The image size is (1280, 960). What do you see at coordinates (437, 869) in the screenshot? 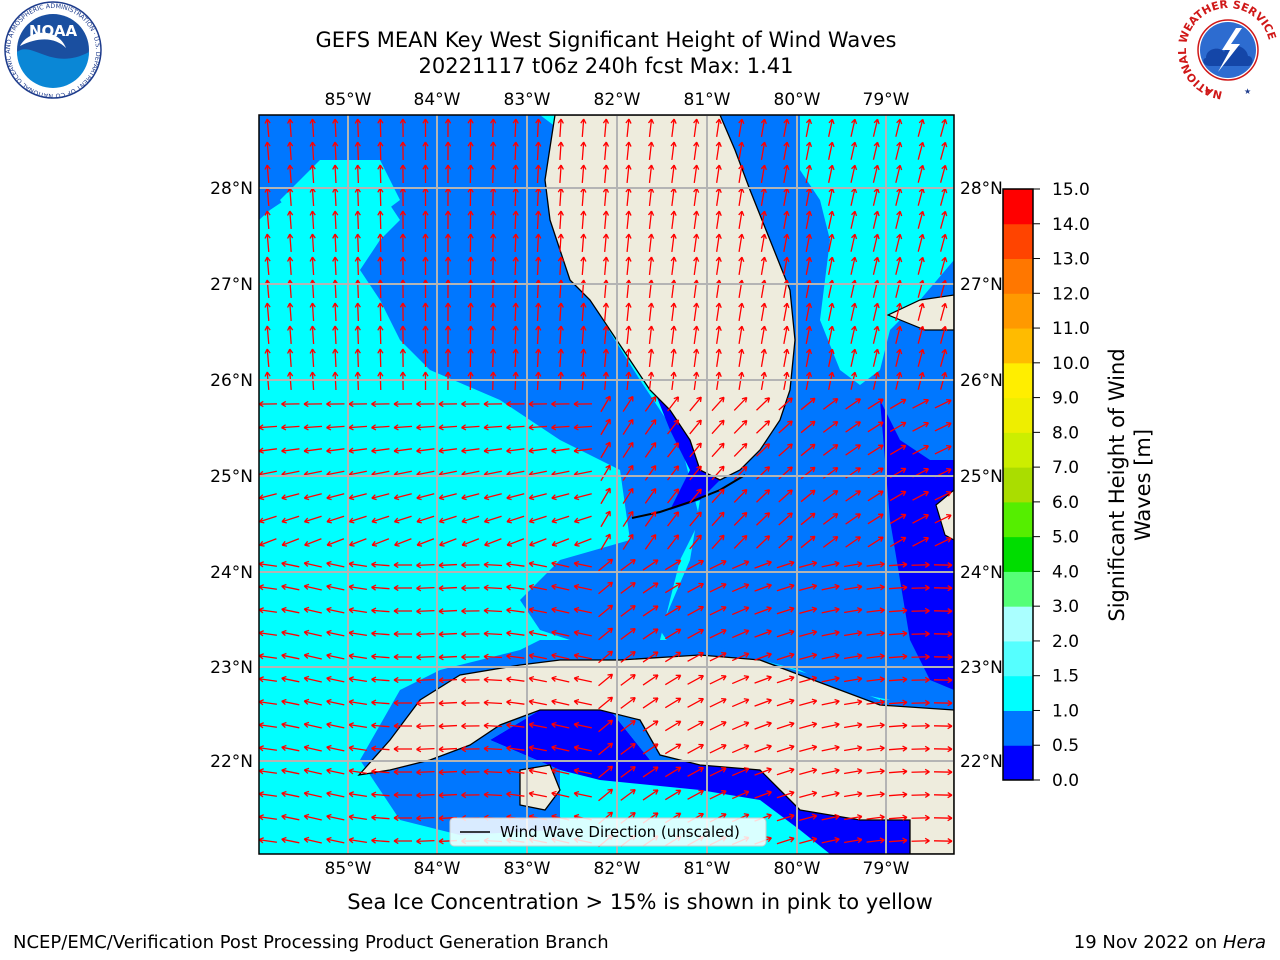
I see `lon-label-bottom: 84°W` at bounding box center [437, 869].